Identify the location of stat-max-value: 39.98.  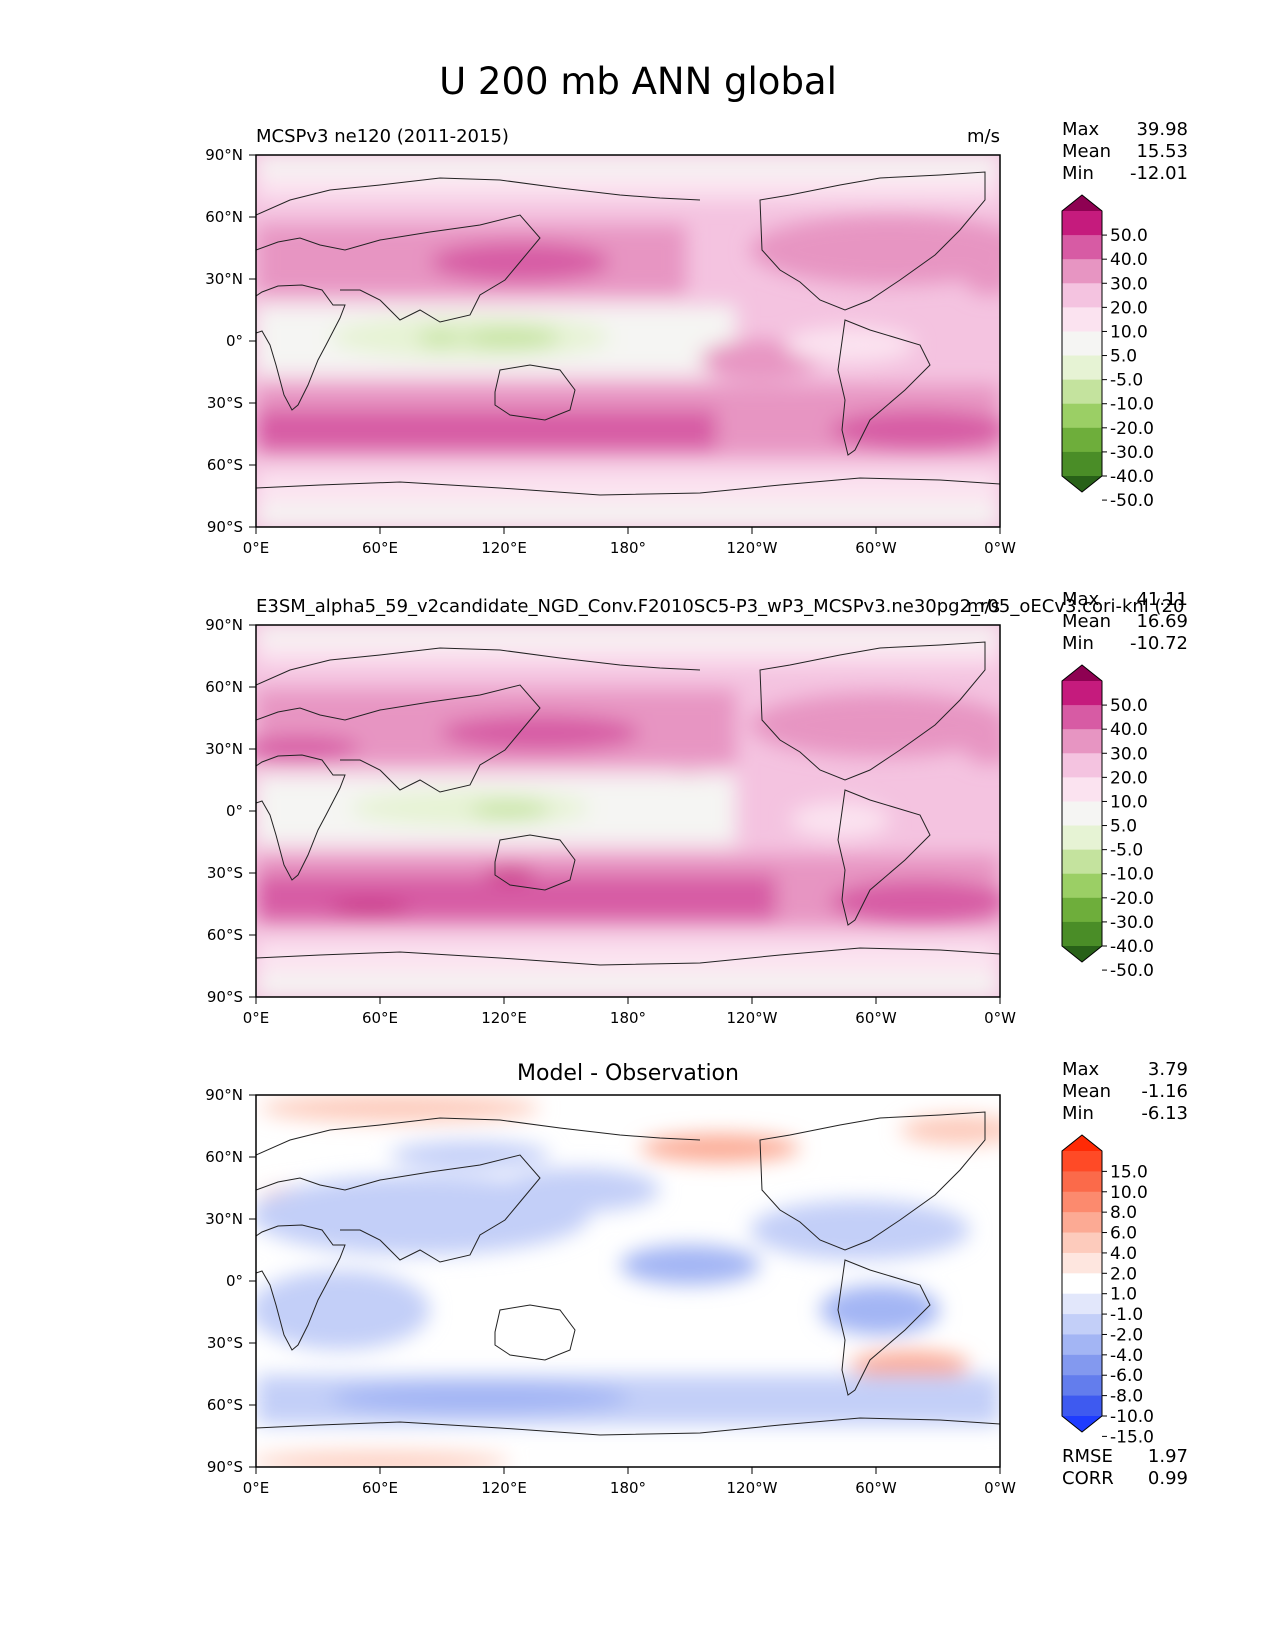
(1162, 129).